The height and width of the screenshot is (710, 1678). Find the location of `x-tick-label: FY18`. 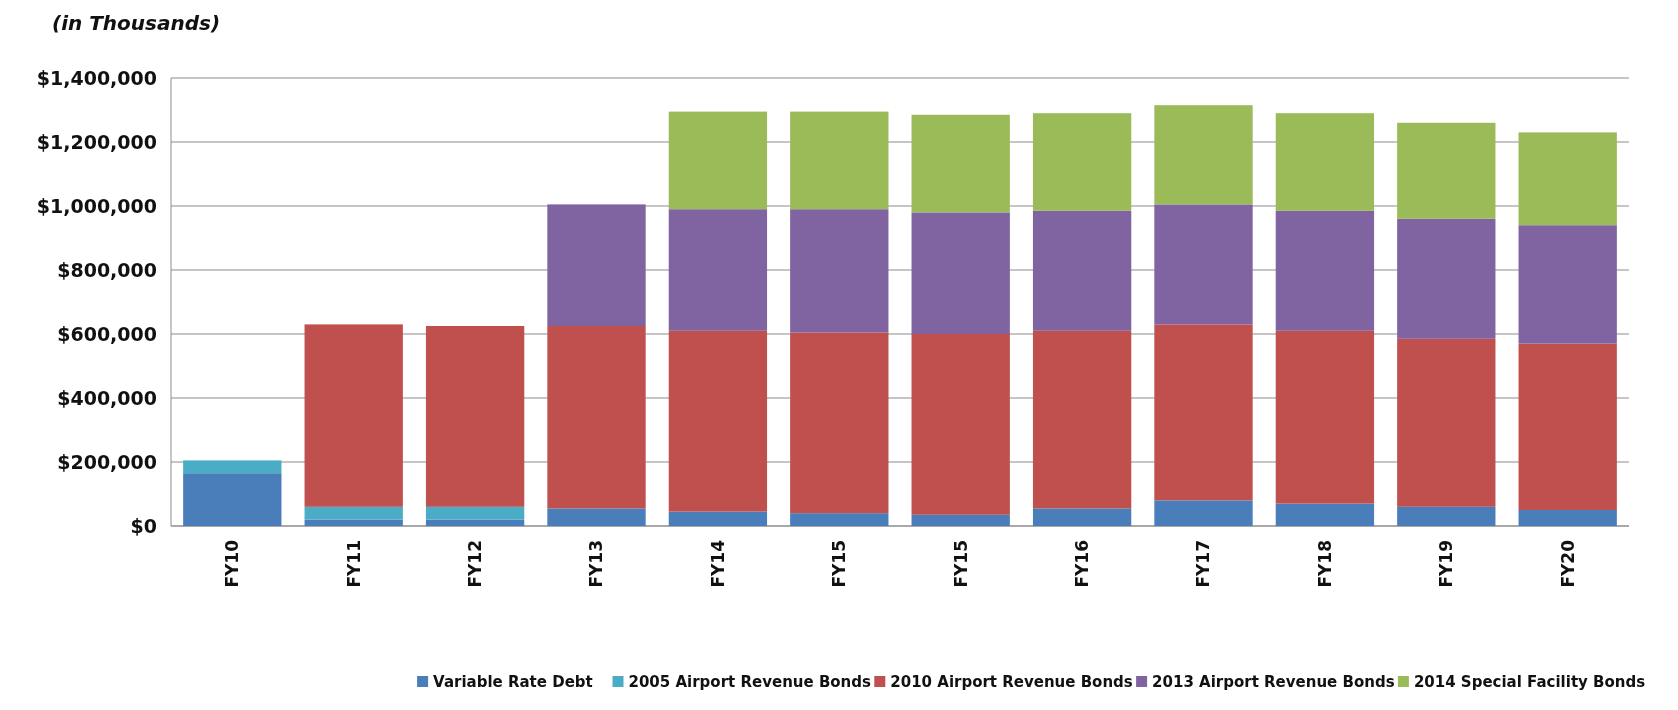

x-tick-label: FY18 is located at coordinates (1324, 564).